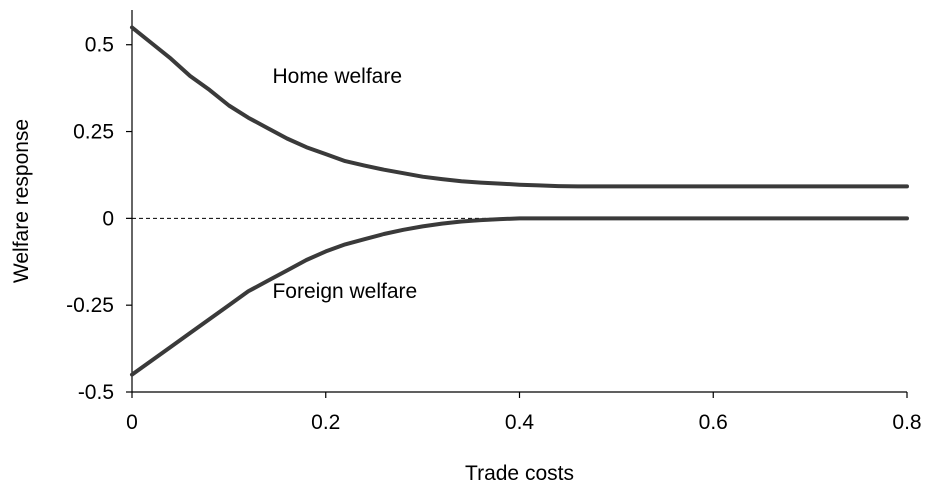 The width and height of the screenshot is (930, 489). Describe the element at coordinates (93, 132) in the screenshot. I see `y-tick-label: 0.25` at that location.